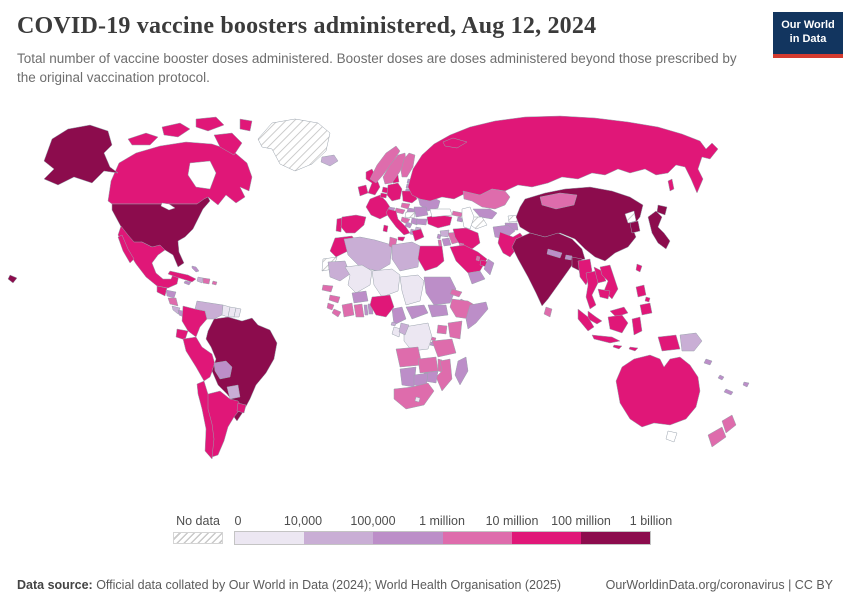 The image size is (850, 600). Describe the element at coordinates (421, 212) in the screenshot. I see `country-romania` at that location.